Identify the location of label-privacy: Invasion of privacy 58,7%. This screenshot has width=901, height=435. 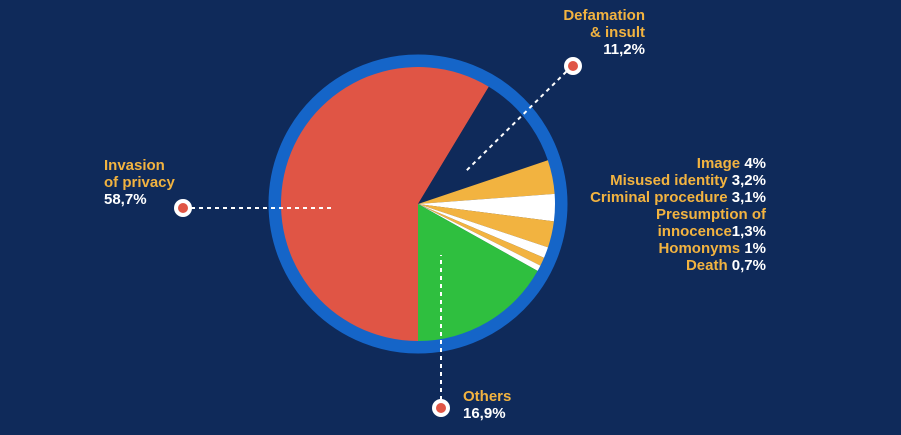
(139, 182).